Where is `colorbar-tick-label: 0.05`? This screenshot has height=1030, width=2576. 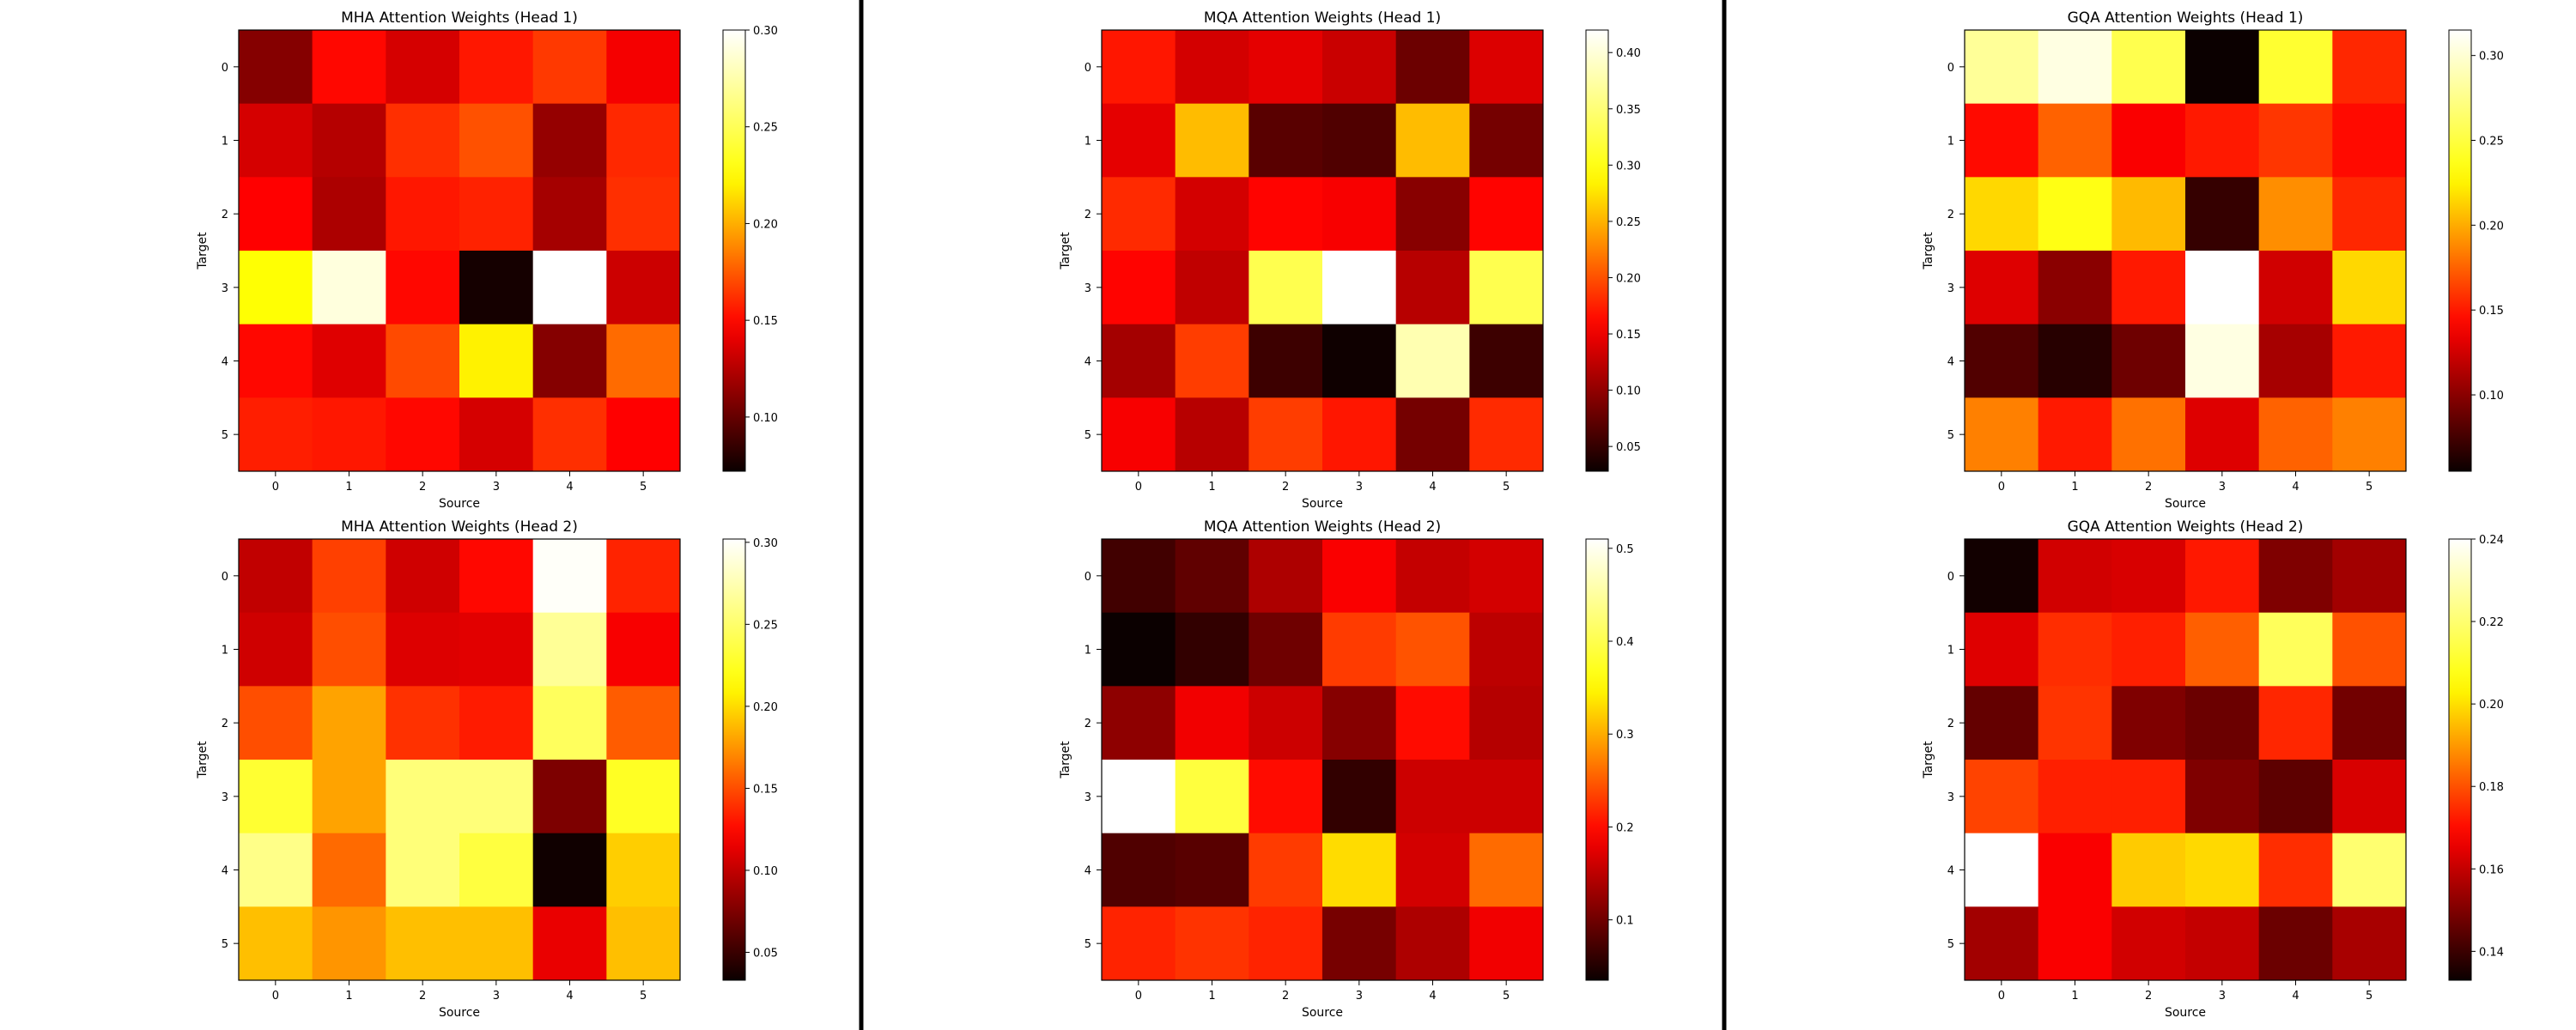 colorbar-tick-label: 0.05 is located at coordinates (766, 954).